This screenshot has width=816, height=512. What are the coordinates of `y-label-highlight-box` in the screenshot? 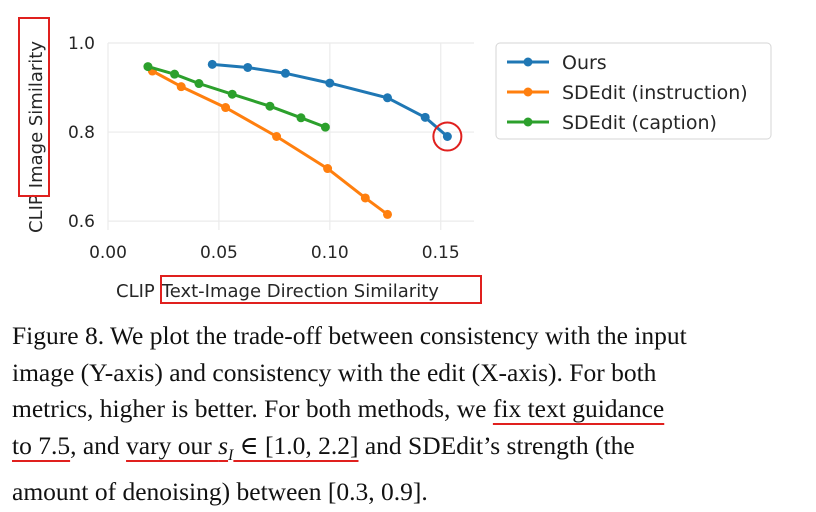 It's located at (34, 107).